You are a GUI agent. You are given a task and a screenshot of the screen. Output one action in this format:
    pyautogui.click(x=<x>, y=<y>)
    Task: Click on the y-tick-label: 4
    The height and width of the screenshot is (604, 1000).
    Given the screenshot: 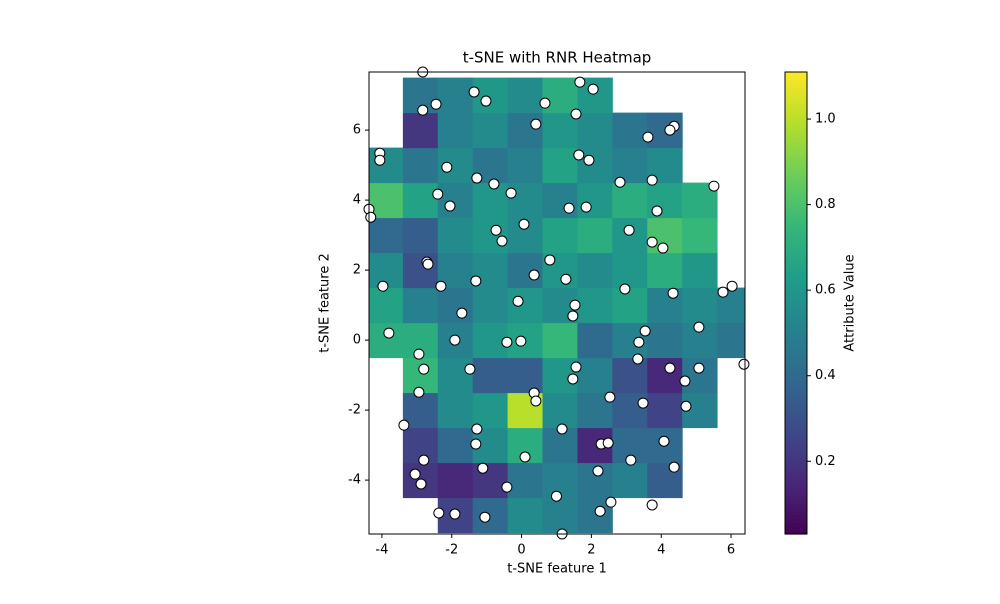 What is the action you would take?
    pyautogui.click(x=357, y=200)
    